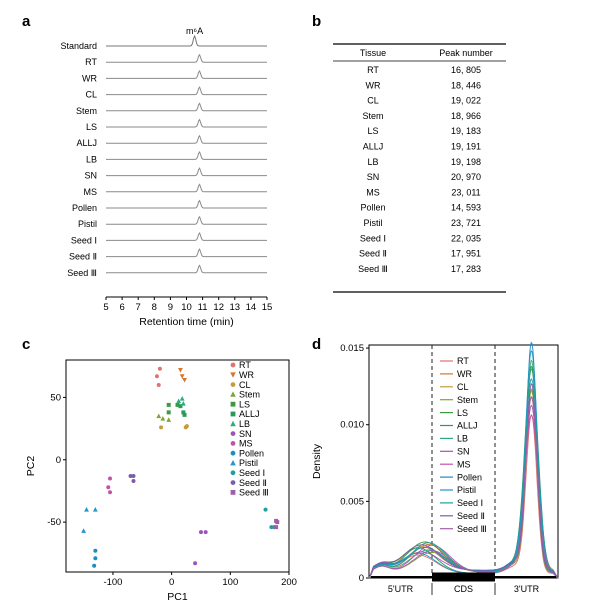  I want to click on table-cell-peak-number: 16, 805, so click(466, 70).